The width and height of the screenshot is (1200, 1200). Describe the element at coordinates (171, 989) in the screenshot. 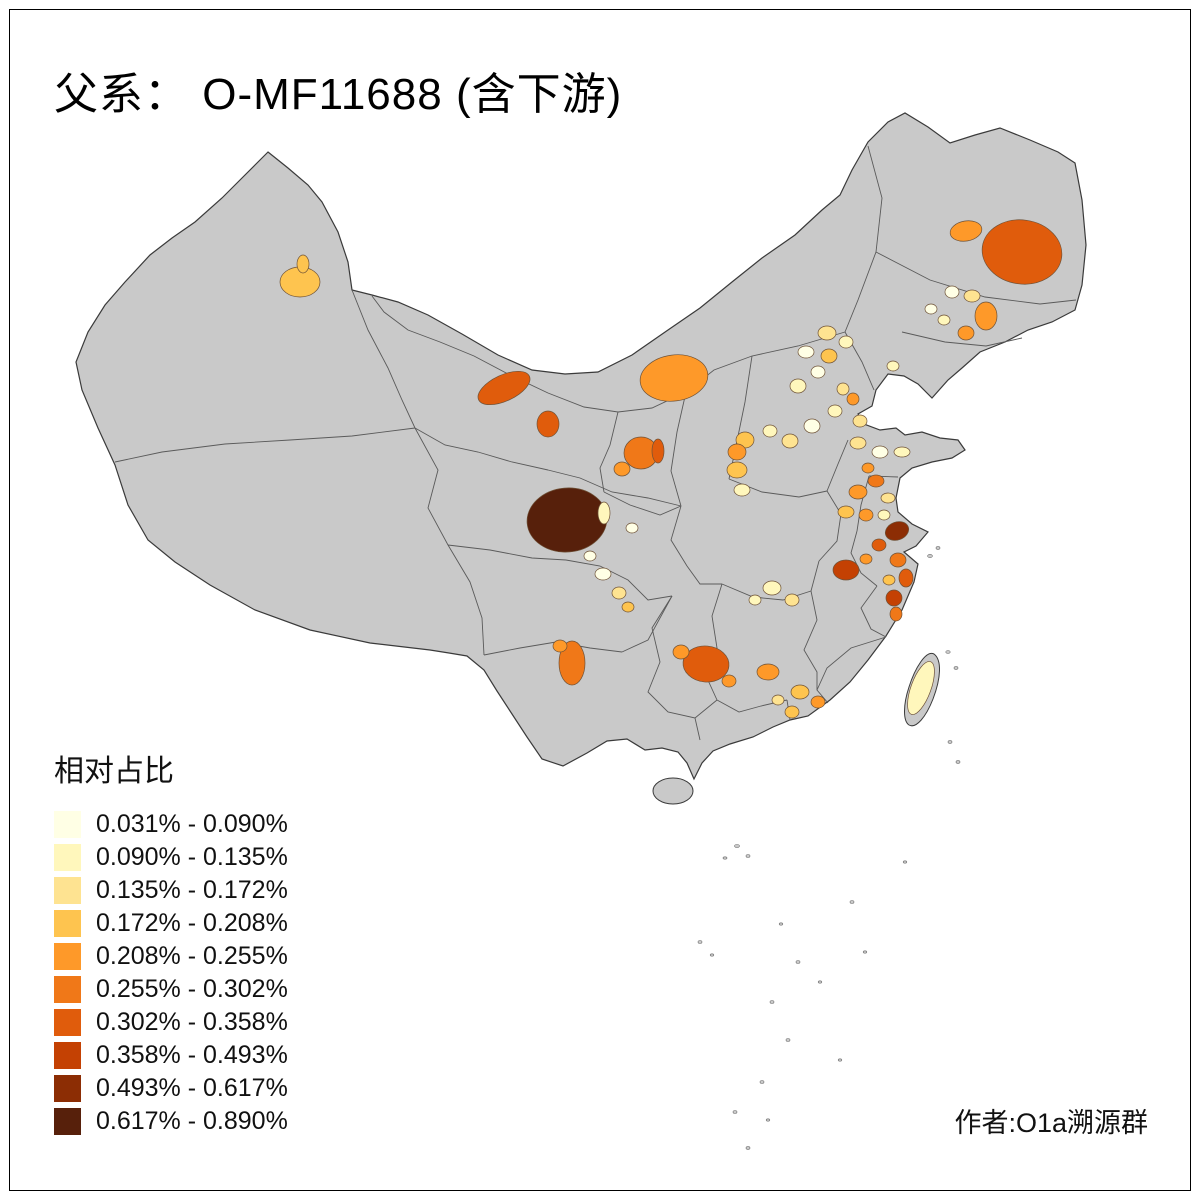

I see `legend-row: 0.255% - 0.302%` at that location.